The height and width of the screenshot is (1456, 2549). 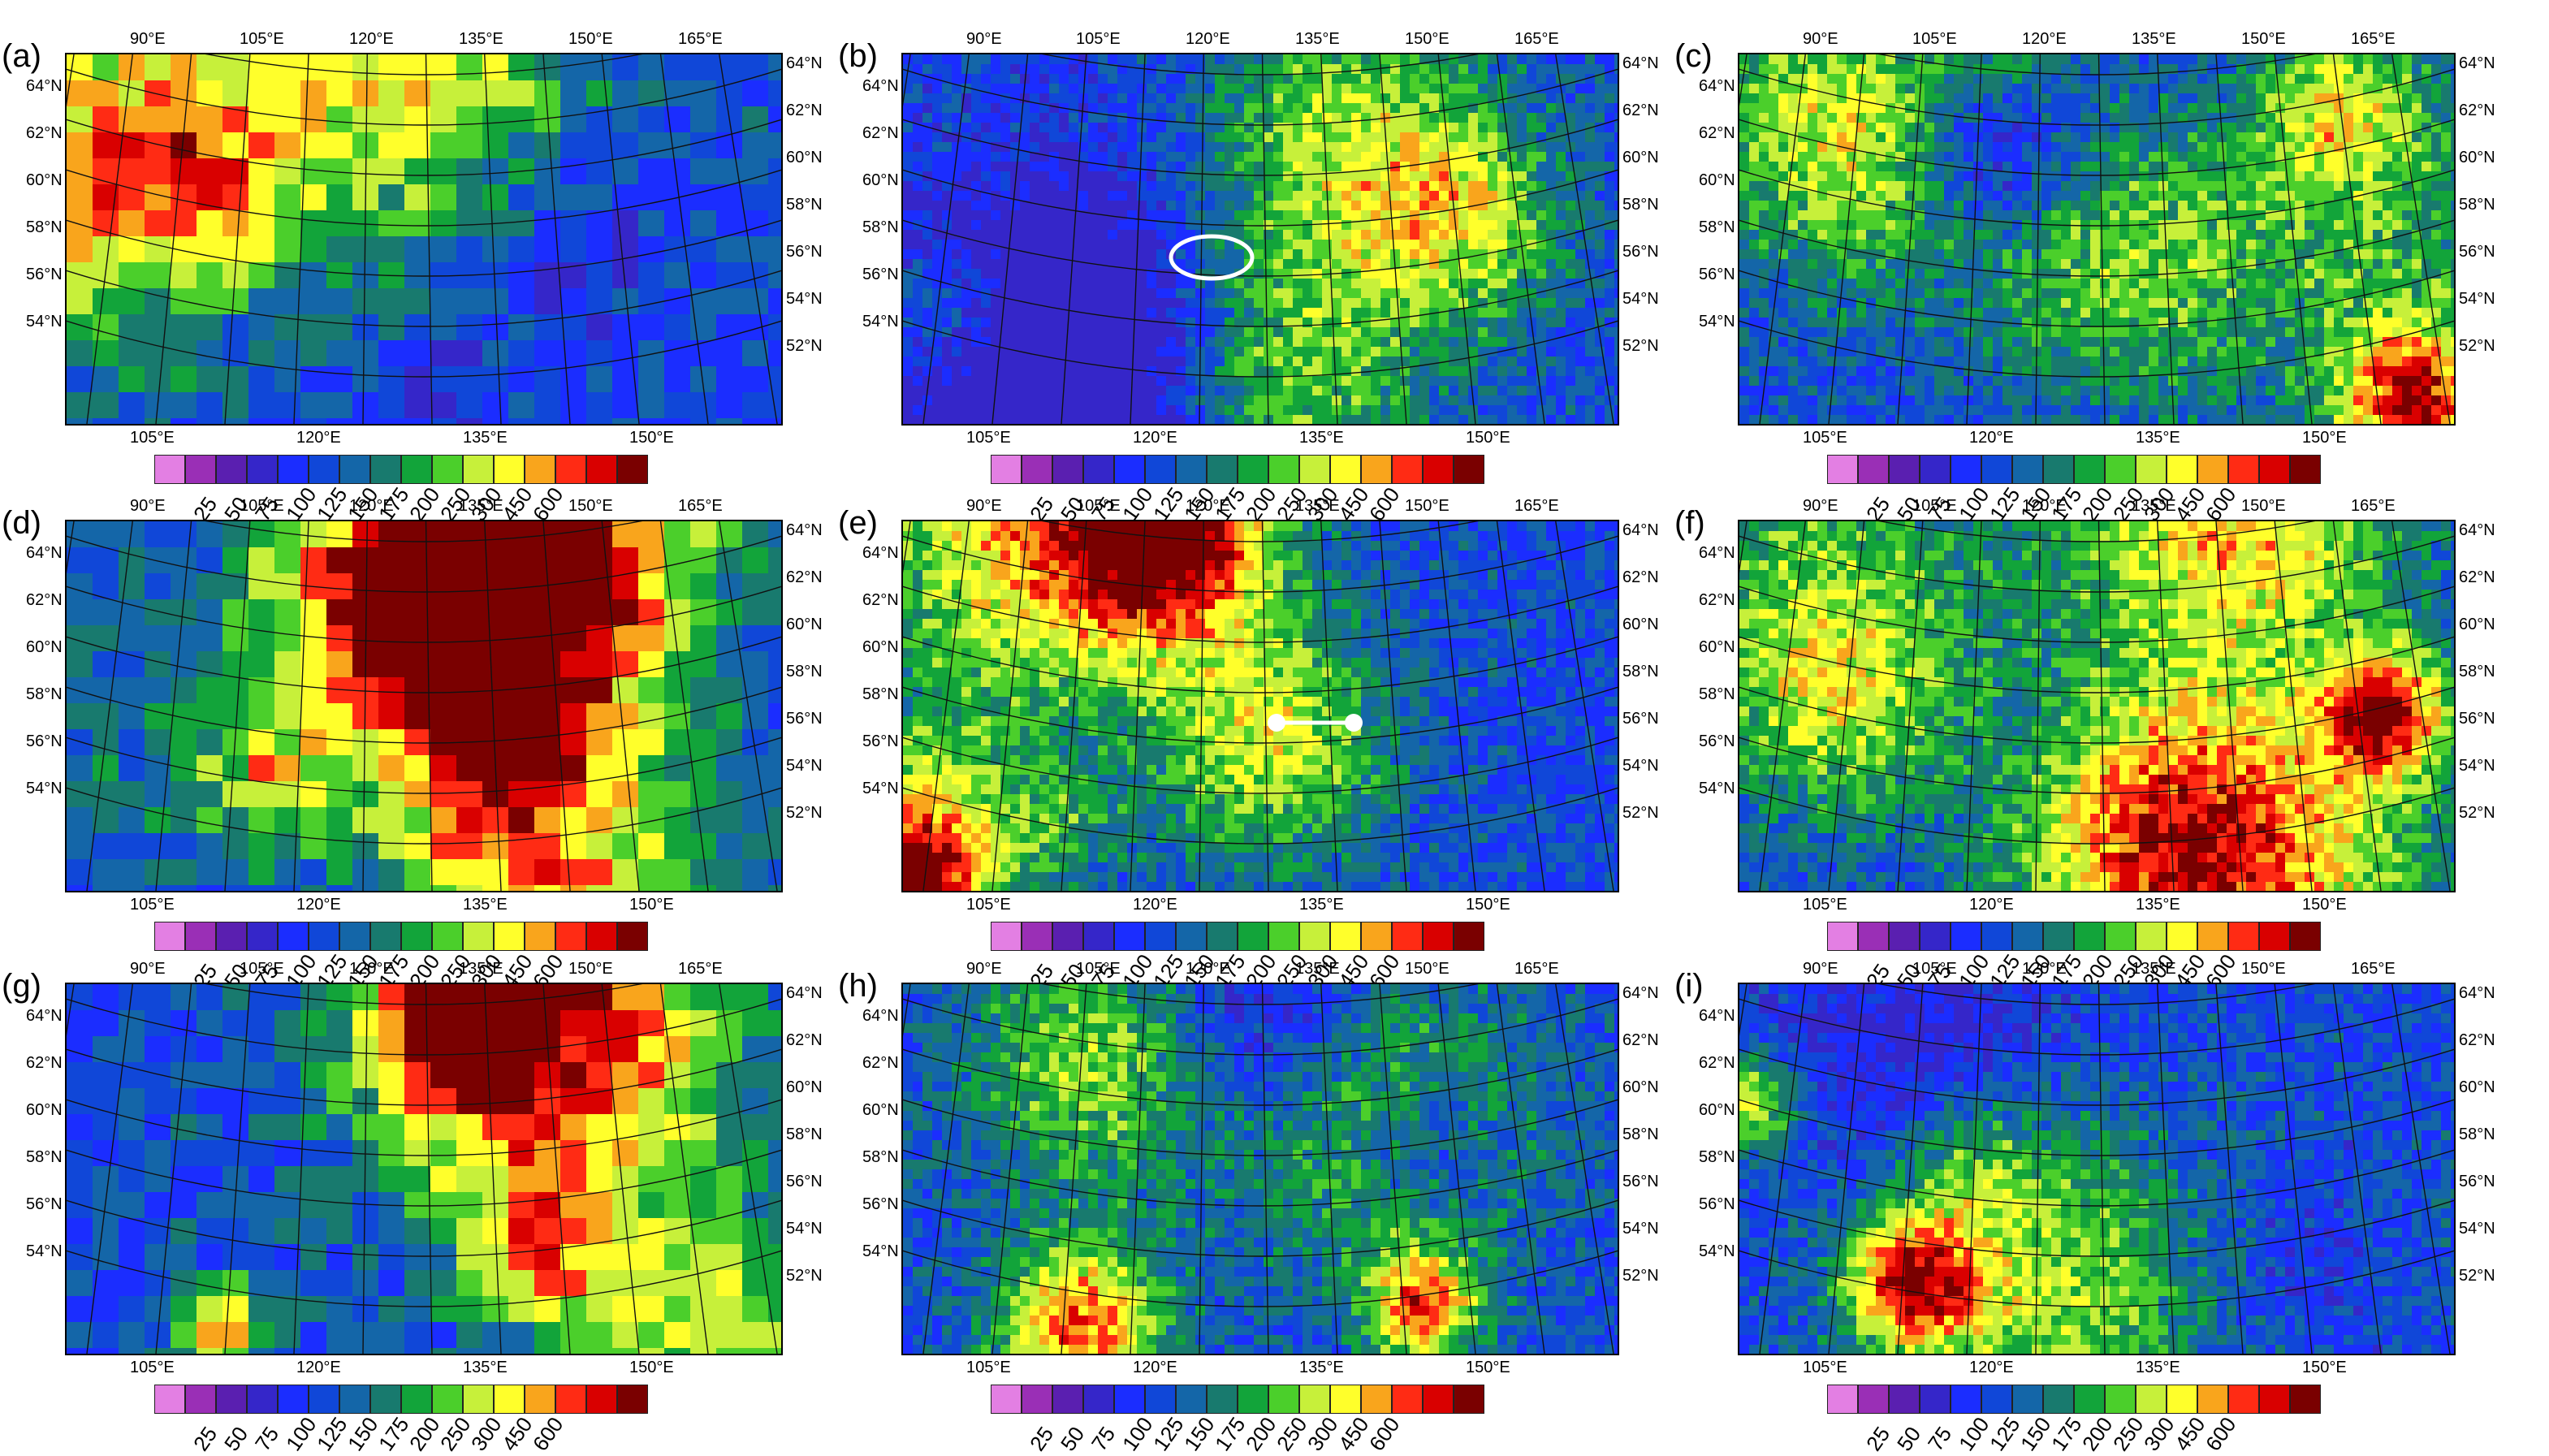 I want to click on panel-label: (d), so click(x=21, y=523).